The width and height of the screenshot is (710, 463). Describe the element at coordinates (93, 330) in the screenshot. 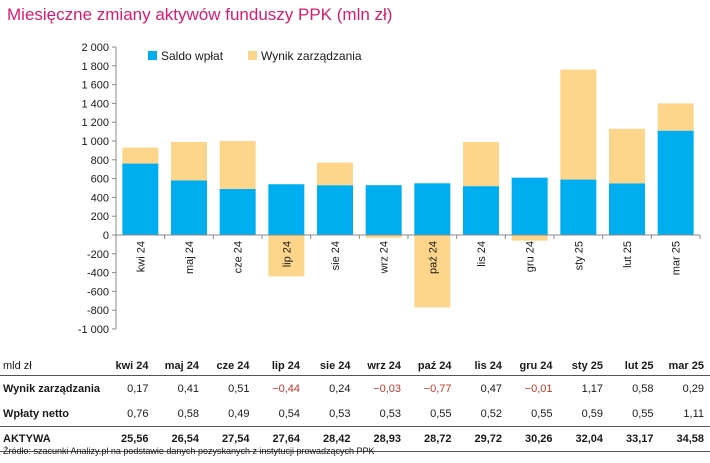

I see `y-tick-label: -1 000` at that location.